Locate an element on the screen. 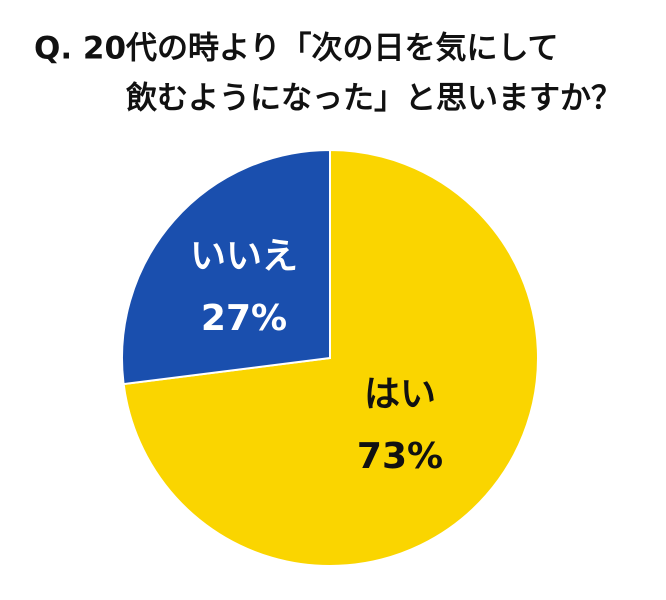 This screenshot has height=600, width=666. pie-slice is located at coordinates (226, 267).